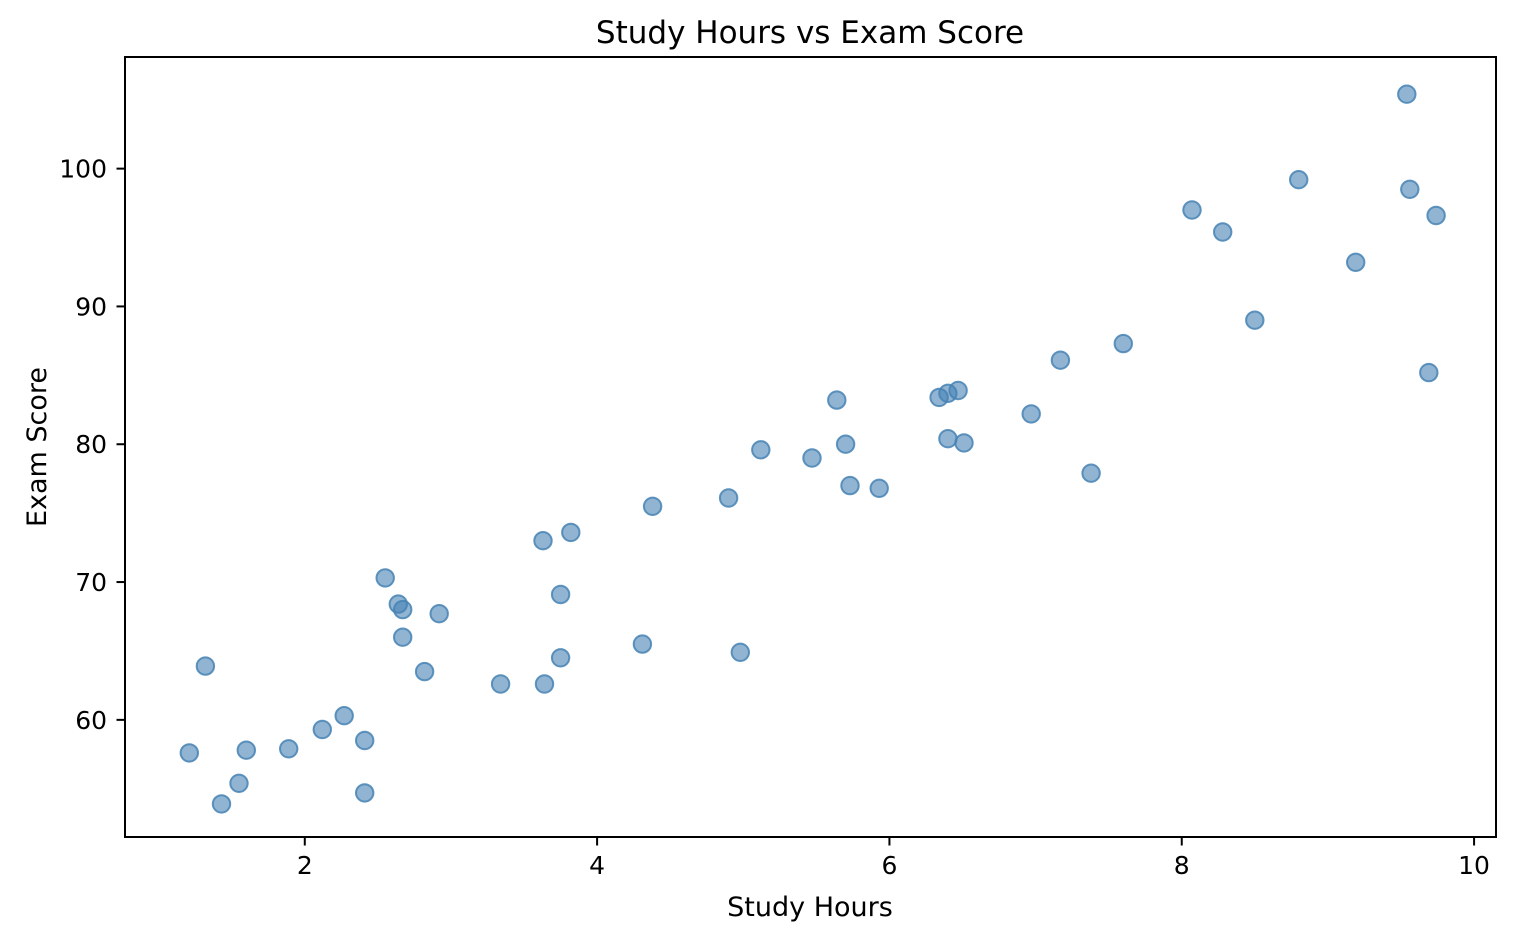 The height and width of the screenshot is (940, 1516). What do you see at coordinates (889, 865) in the screenshot?
I see `x-tick-label: 6` at bounding box center [889, 865].